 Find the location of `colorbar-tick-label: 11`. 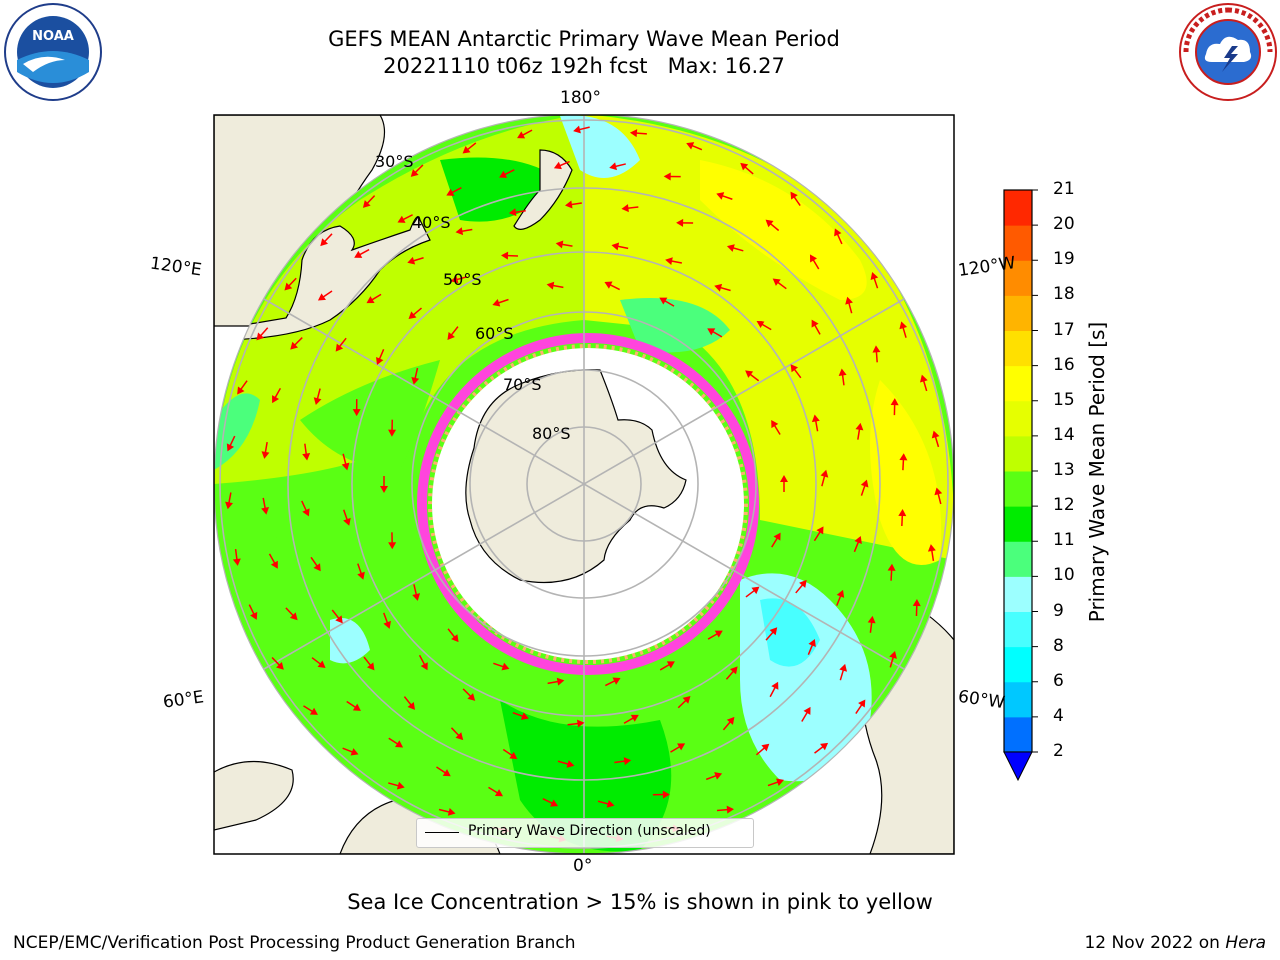

colorbar-tick-label: 11 is located at coordinates (1064, 540).